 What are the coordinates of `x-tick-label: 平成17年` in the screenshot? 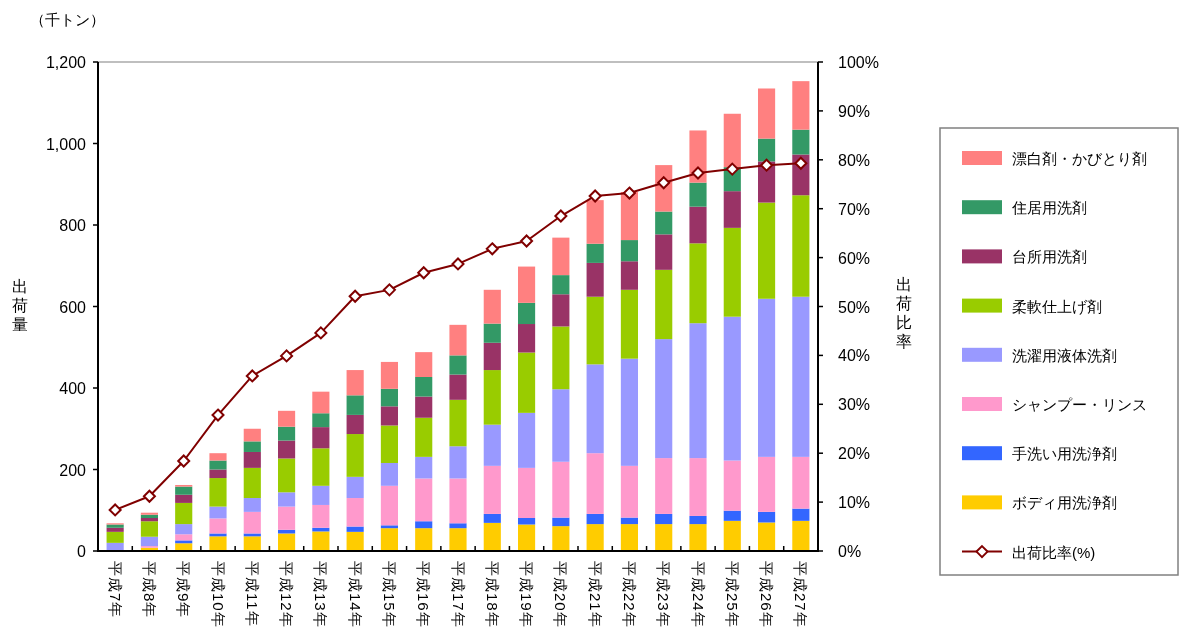 It's located at (458, 594).